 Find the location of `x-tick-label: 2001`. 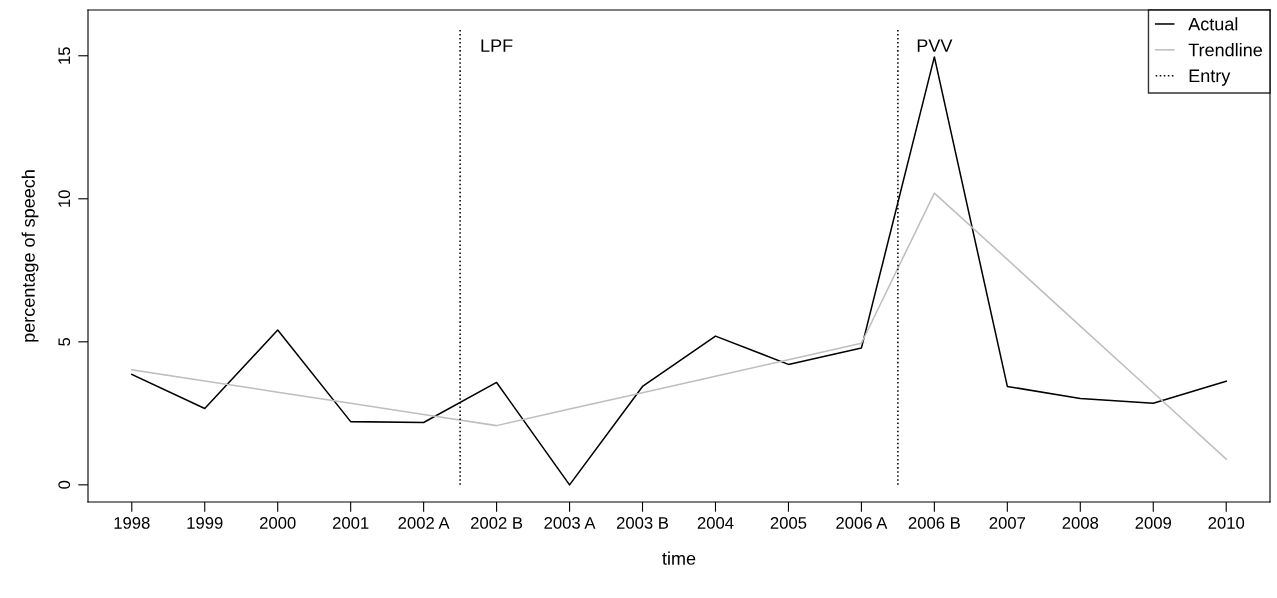

x-tick-label: 2001 is located at coordinates (350, 523).